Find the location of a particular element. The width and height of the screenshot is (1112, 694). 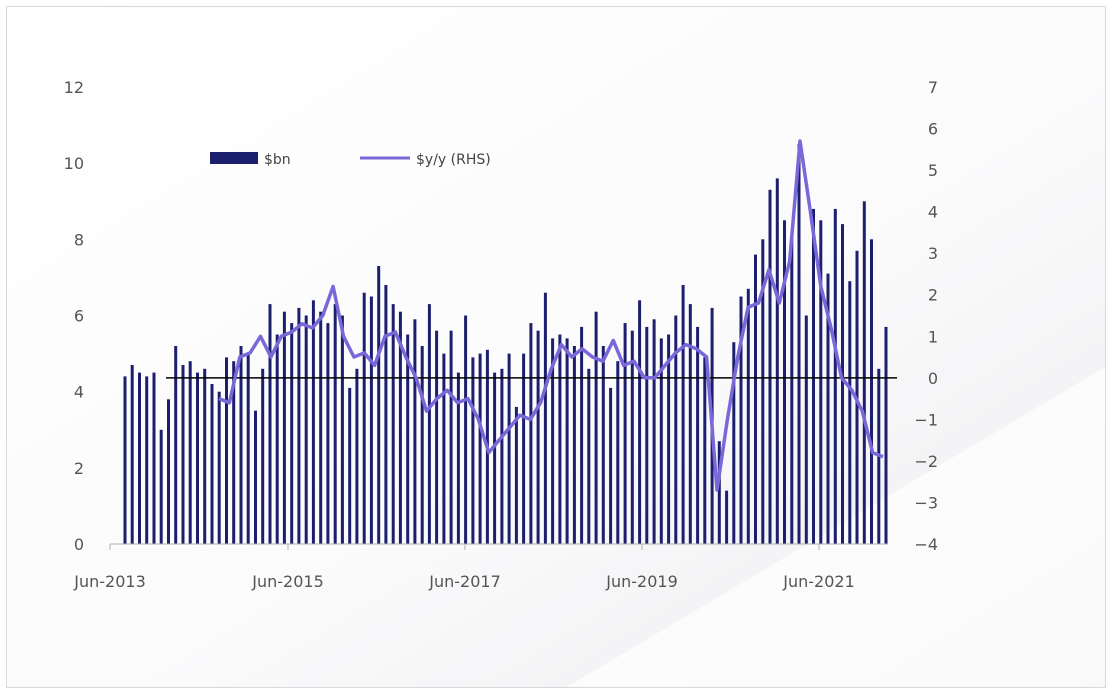

y-right-tick-label: −4 is located at coordinates (926, 544).